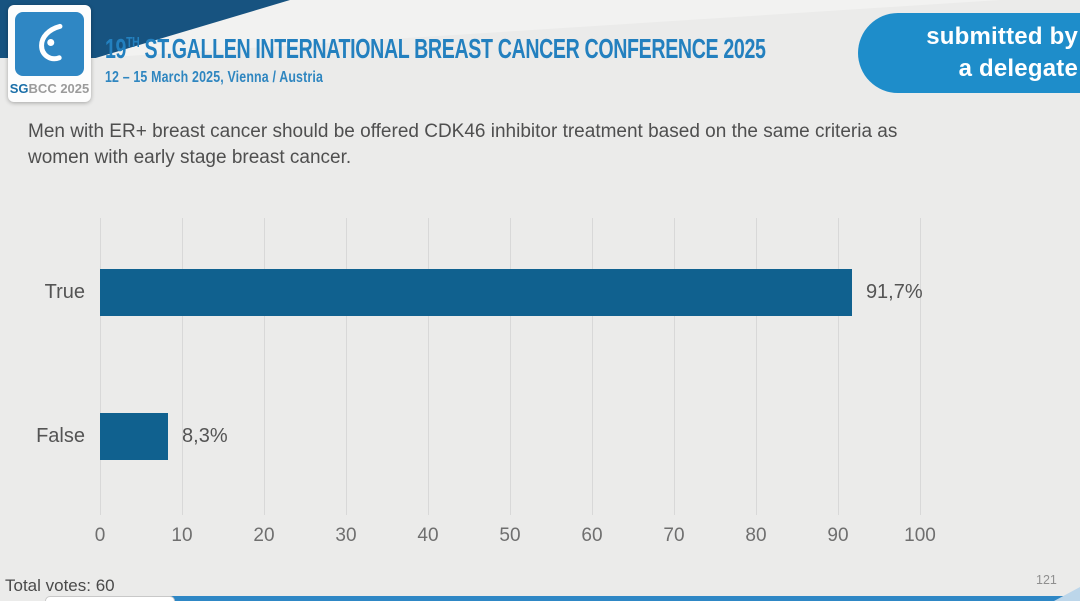 The image size is (1080, 601). I want to click on x-axis-tick-label: 30, so click(346, 535).